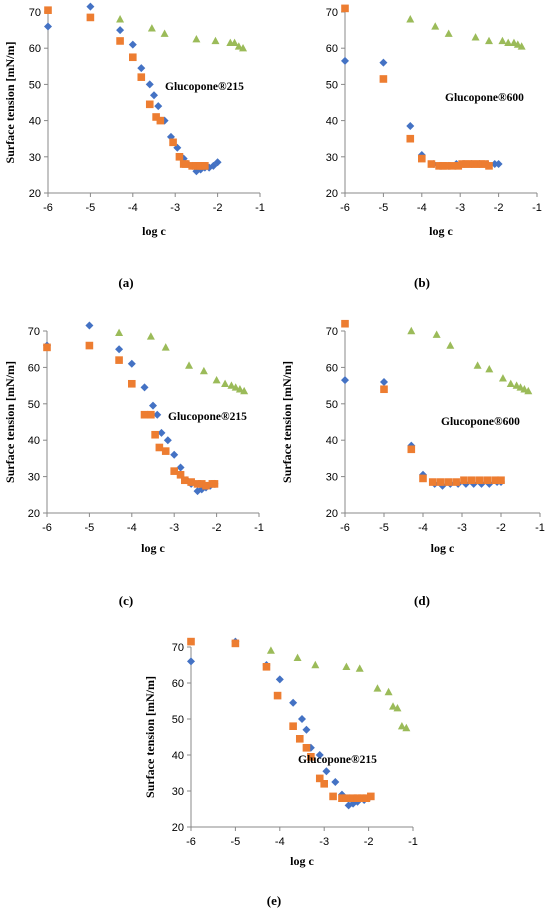  What do you see at coordinates (204, 87) in the screenshot?
I see `compound-annotation: Glucopone®215` at bounding box center [204, 87].